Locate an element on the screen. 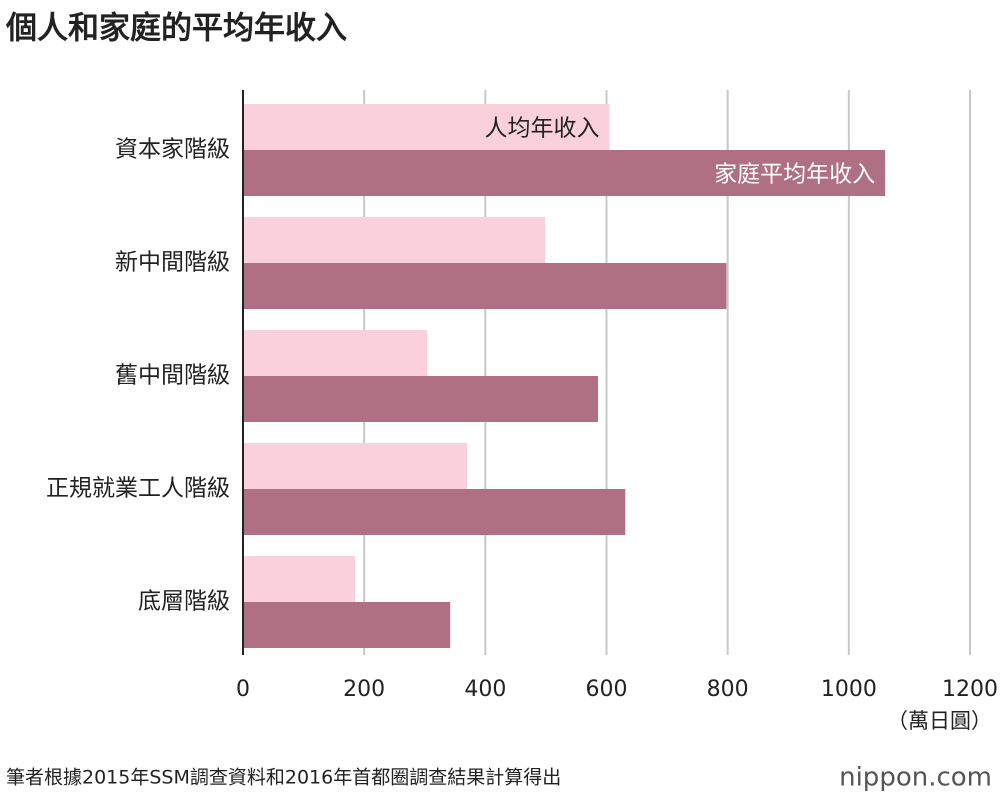 The height and width of the screenshot is (796, 1000). y-tick-label: 資本家階級 is located at coordinates (172, 150).